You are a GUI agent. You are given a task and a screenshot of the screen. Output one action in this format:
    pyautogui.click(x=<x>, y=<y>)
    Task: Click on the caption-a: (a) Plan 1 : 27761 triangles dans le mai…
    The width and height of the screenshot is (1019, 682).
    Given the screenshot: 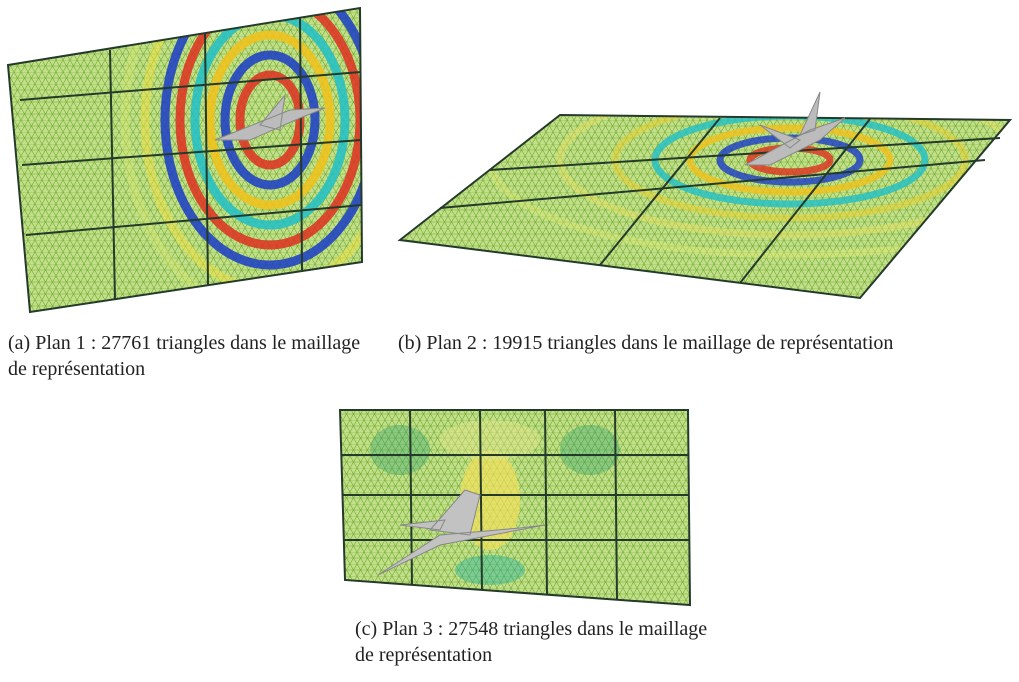 What is the action you would take?
    pyautogui.click(x=184, y=356)
    